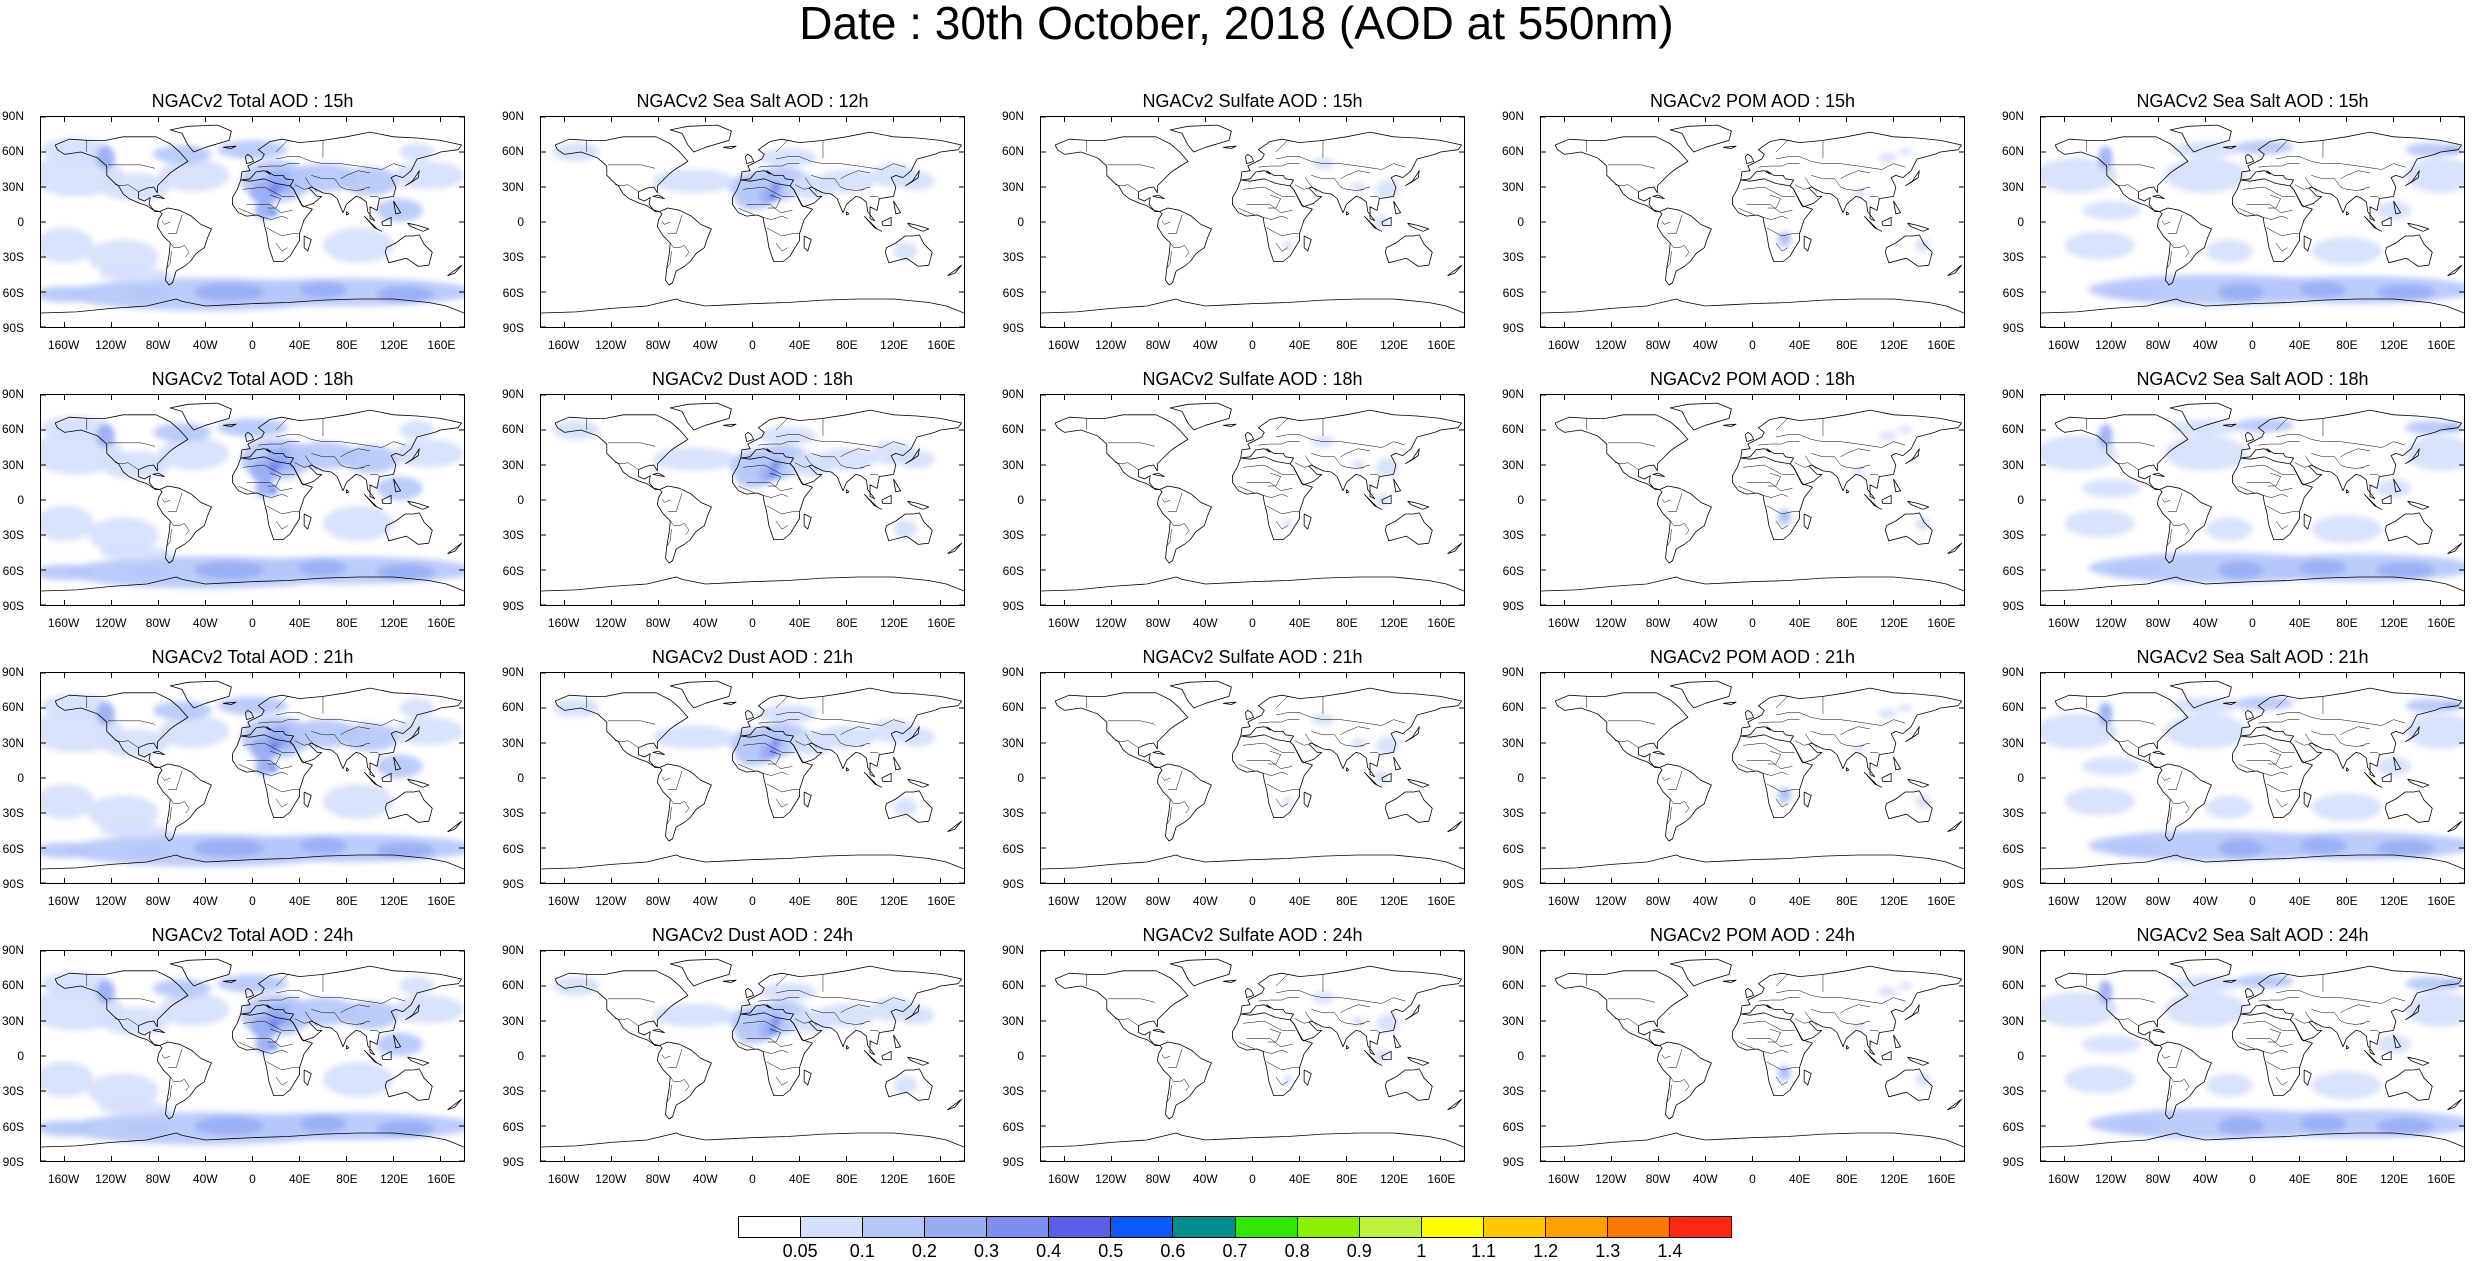 Image resolution: width=2473 pixels, height=1261 pixels. Describe the element at coordinates (1012, 985) in the screenshot. I see `lat-label: 60N` at that location.